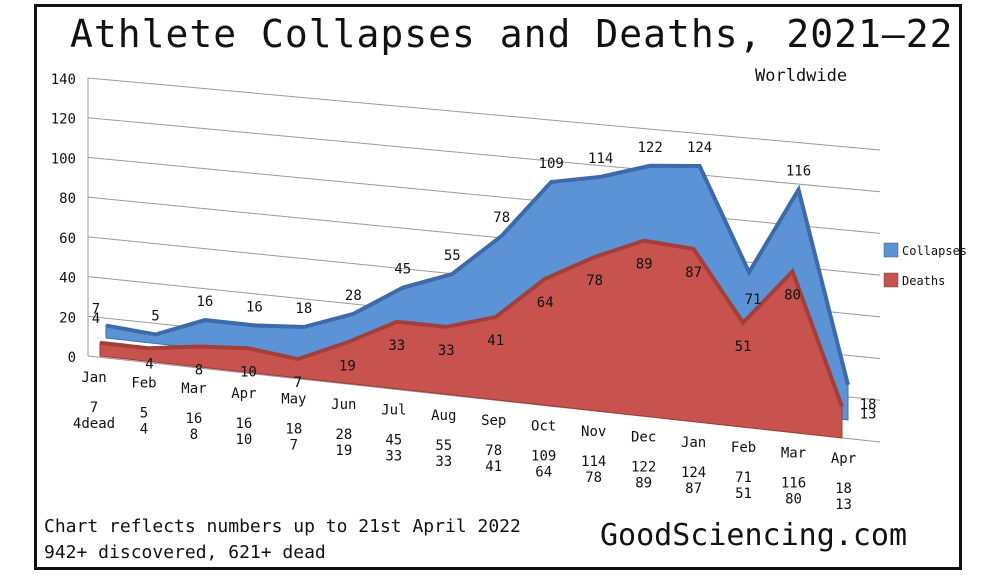 This screenshot has height=575, width=1000. Describe the element at coordinates (199, 371) in the screenshot. I see `deaths-data-label: 8` at that location.